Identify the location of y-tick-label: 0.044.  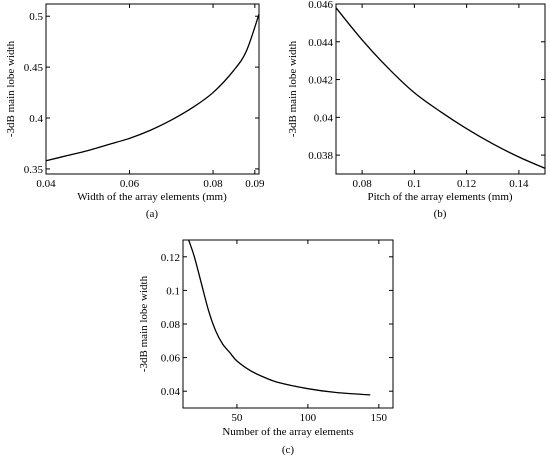
(320, 43).